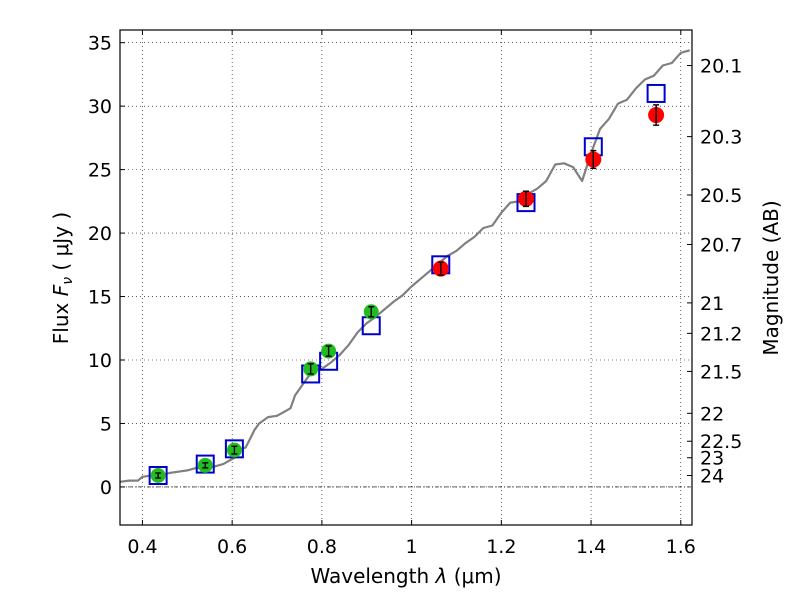 Image resolution: width=800 pixels, height=600 pixels. Describe the element at coordinates (232, 547) in the screenshot. I see `x-tick-label: 0.6` at that location.